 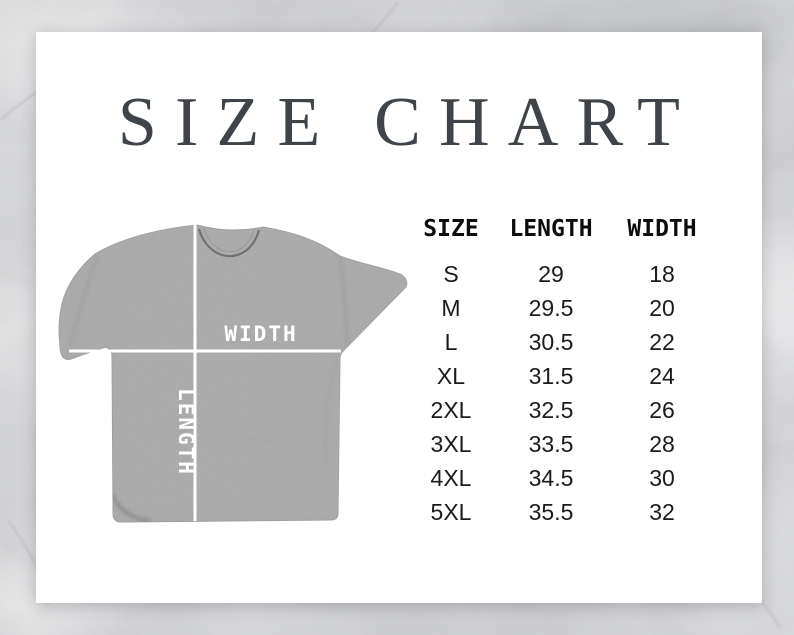 What do you see at coordinates (551, 409) in the screenshot?
I see `cell-length: 32.5` at bounding box center [551, 409].